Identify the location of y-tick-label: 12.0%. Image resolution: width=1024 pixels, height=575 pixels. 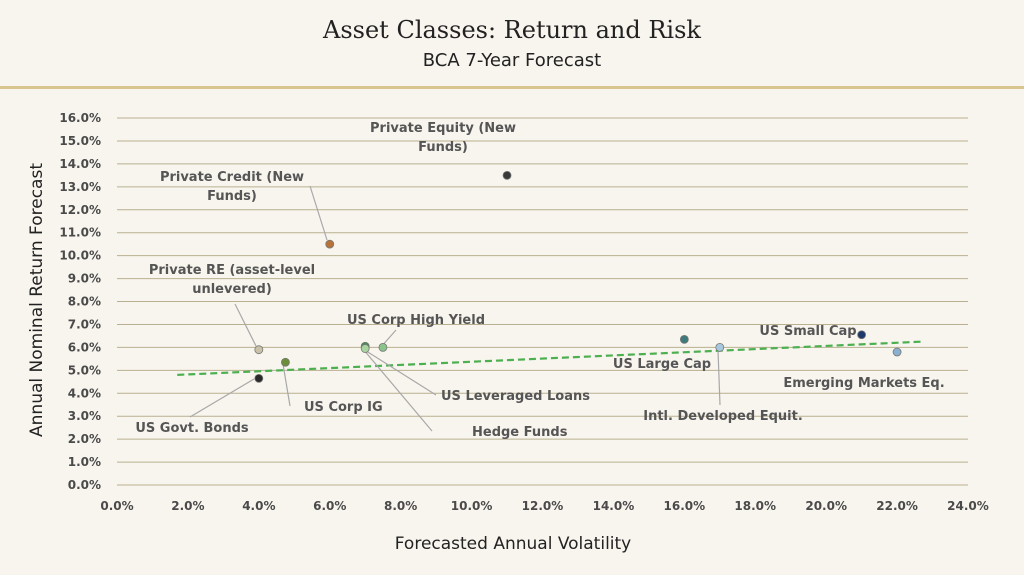
(80, 210).